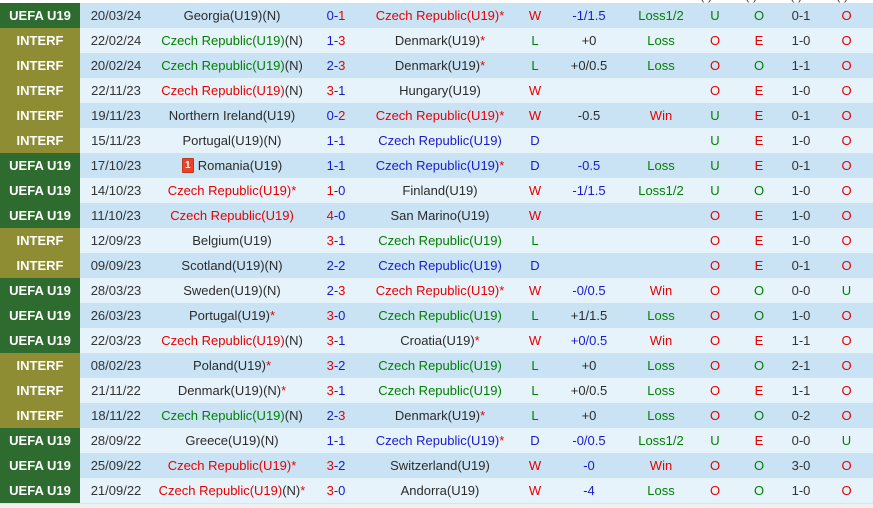 The width and height of the screenshot is (873, 508). Describe the element at coordinates (661, 440) in the screenshot. I see `handicap-result-text: Loss1/2` at that location.